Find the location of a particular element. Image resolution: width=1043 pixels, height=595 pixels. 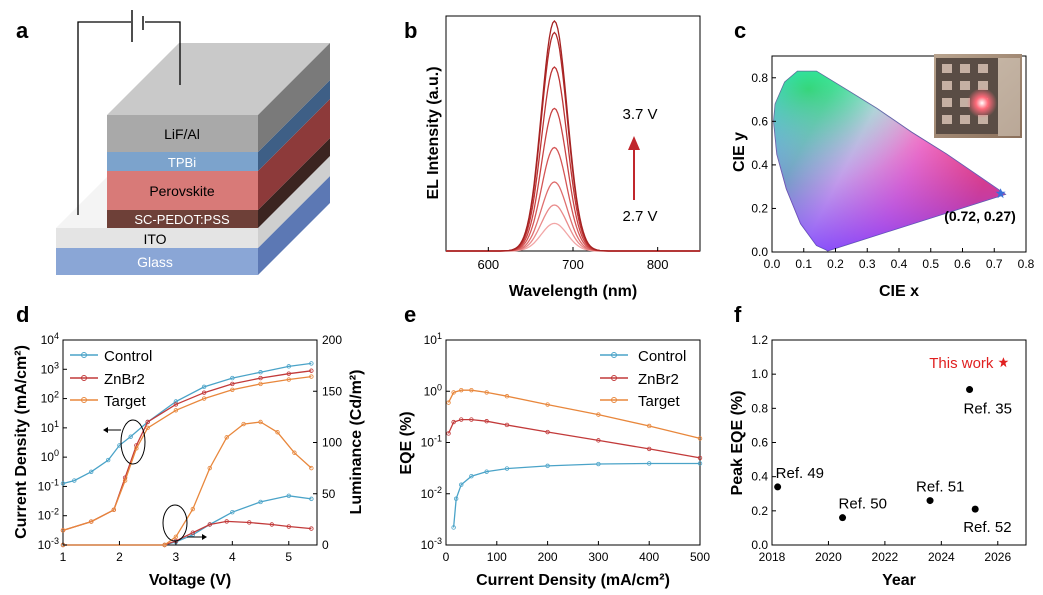

layer-label-ito: ITO is located at coordinates (154, 239).